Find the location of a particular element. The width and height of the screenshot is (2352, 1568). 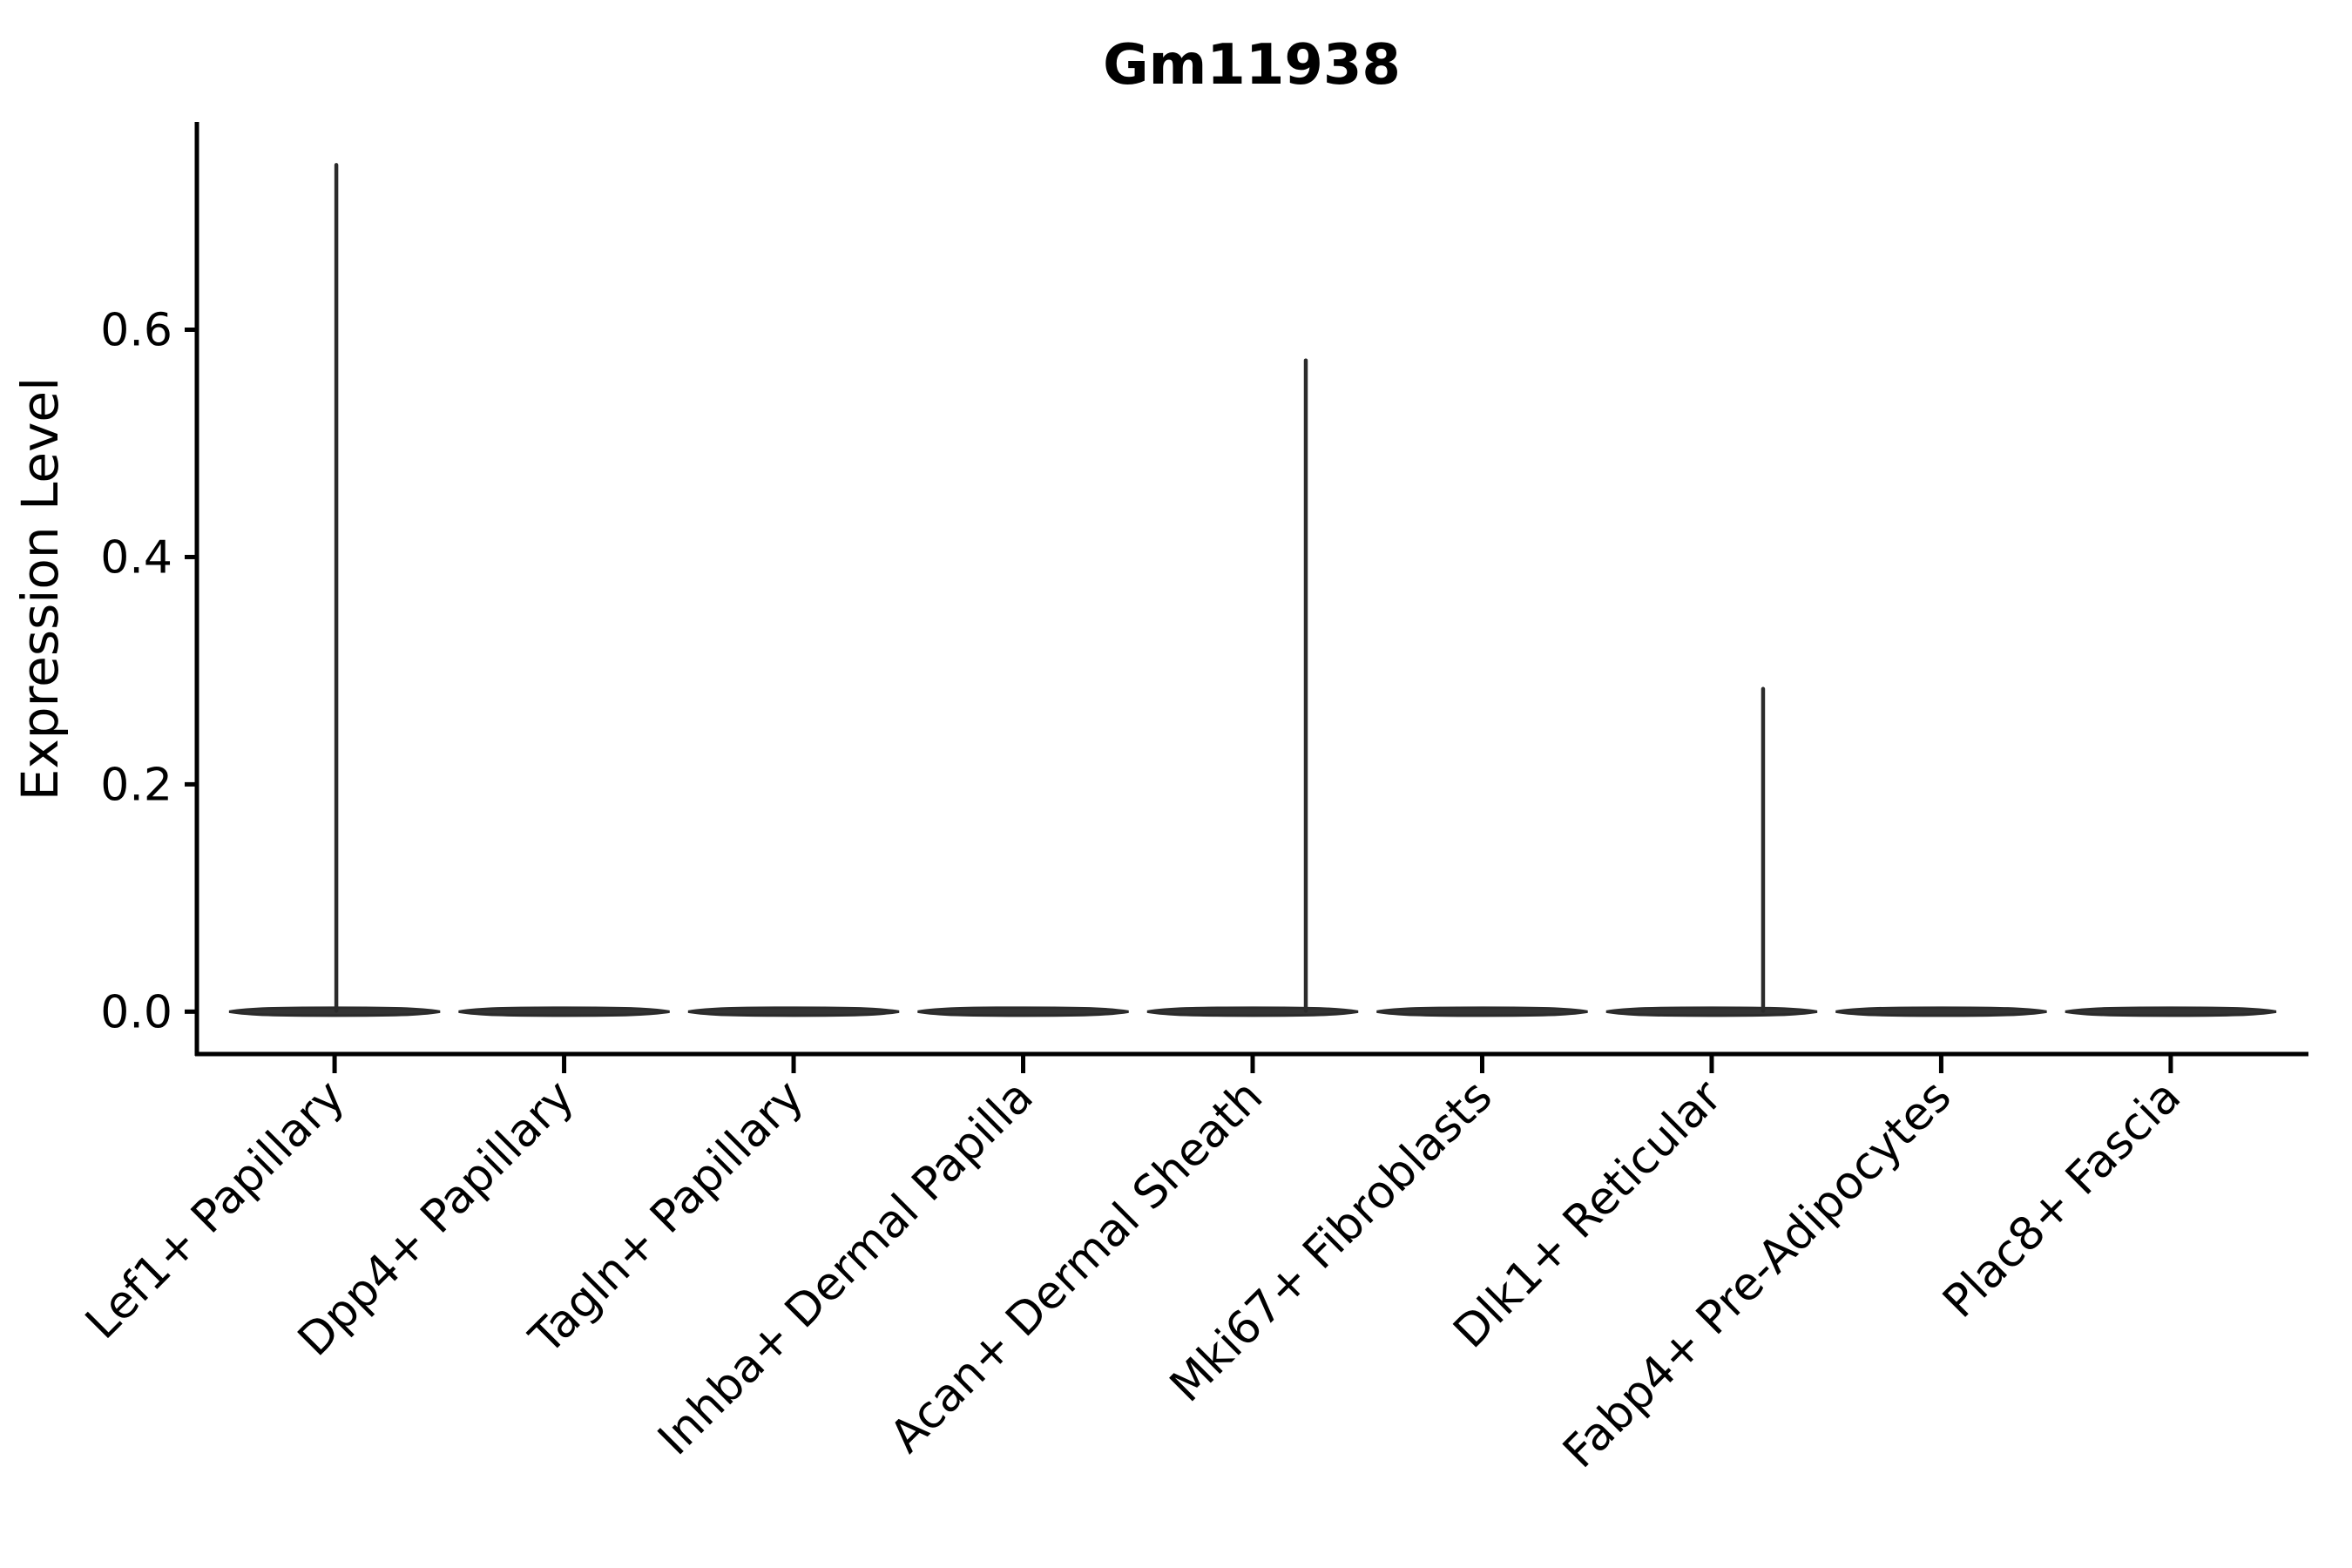

x-tick-label: Acan+ Dermal Sheath is located at coordinates (1077, 1267).